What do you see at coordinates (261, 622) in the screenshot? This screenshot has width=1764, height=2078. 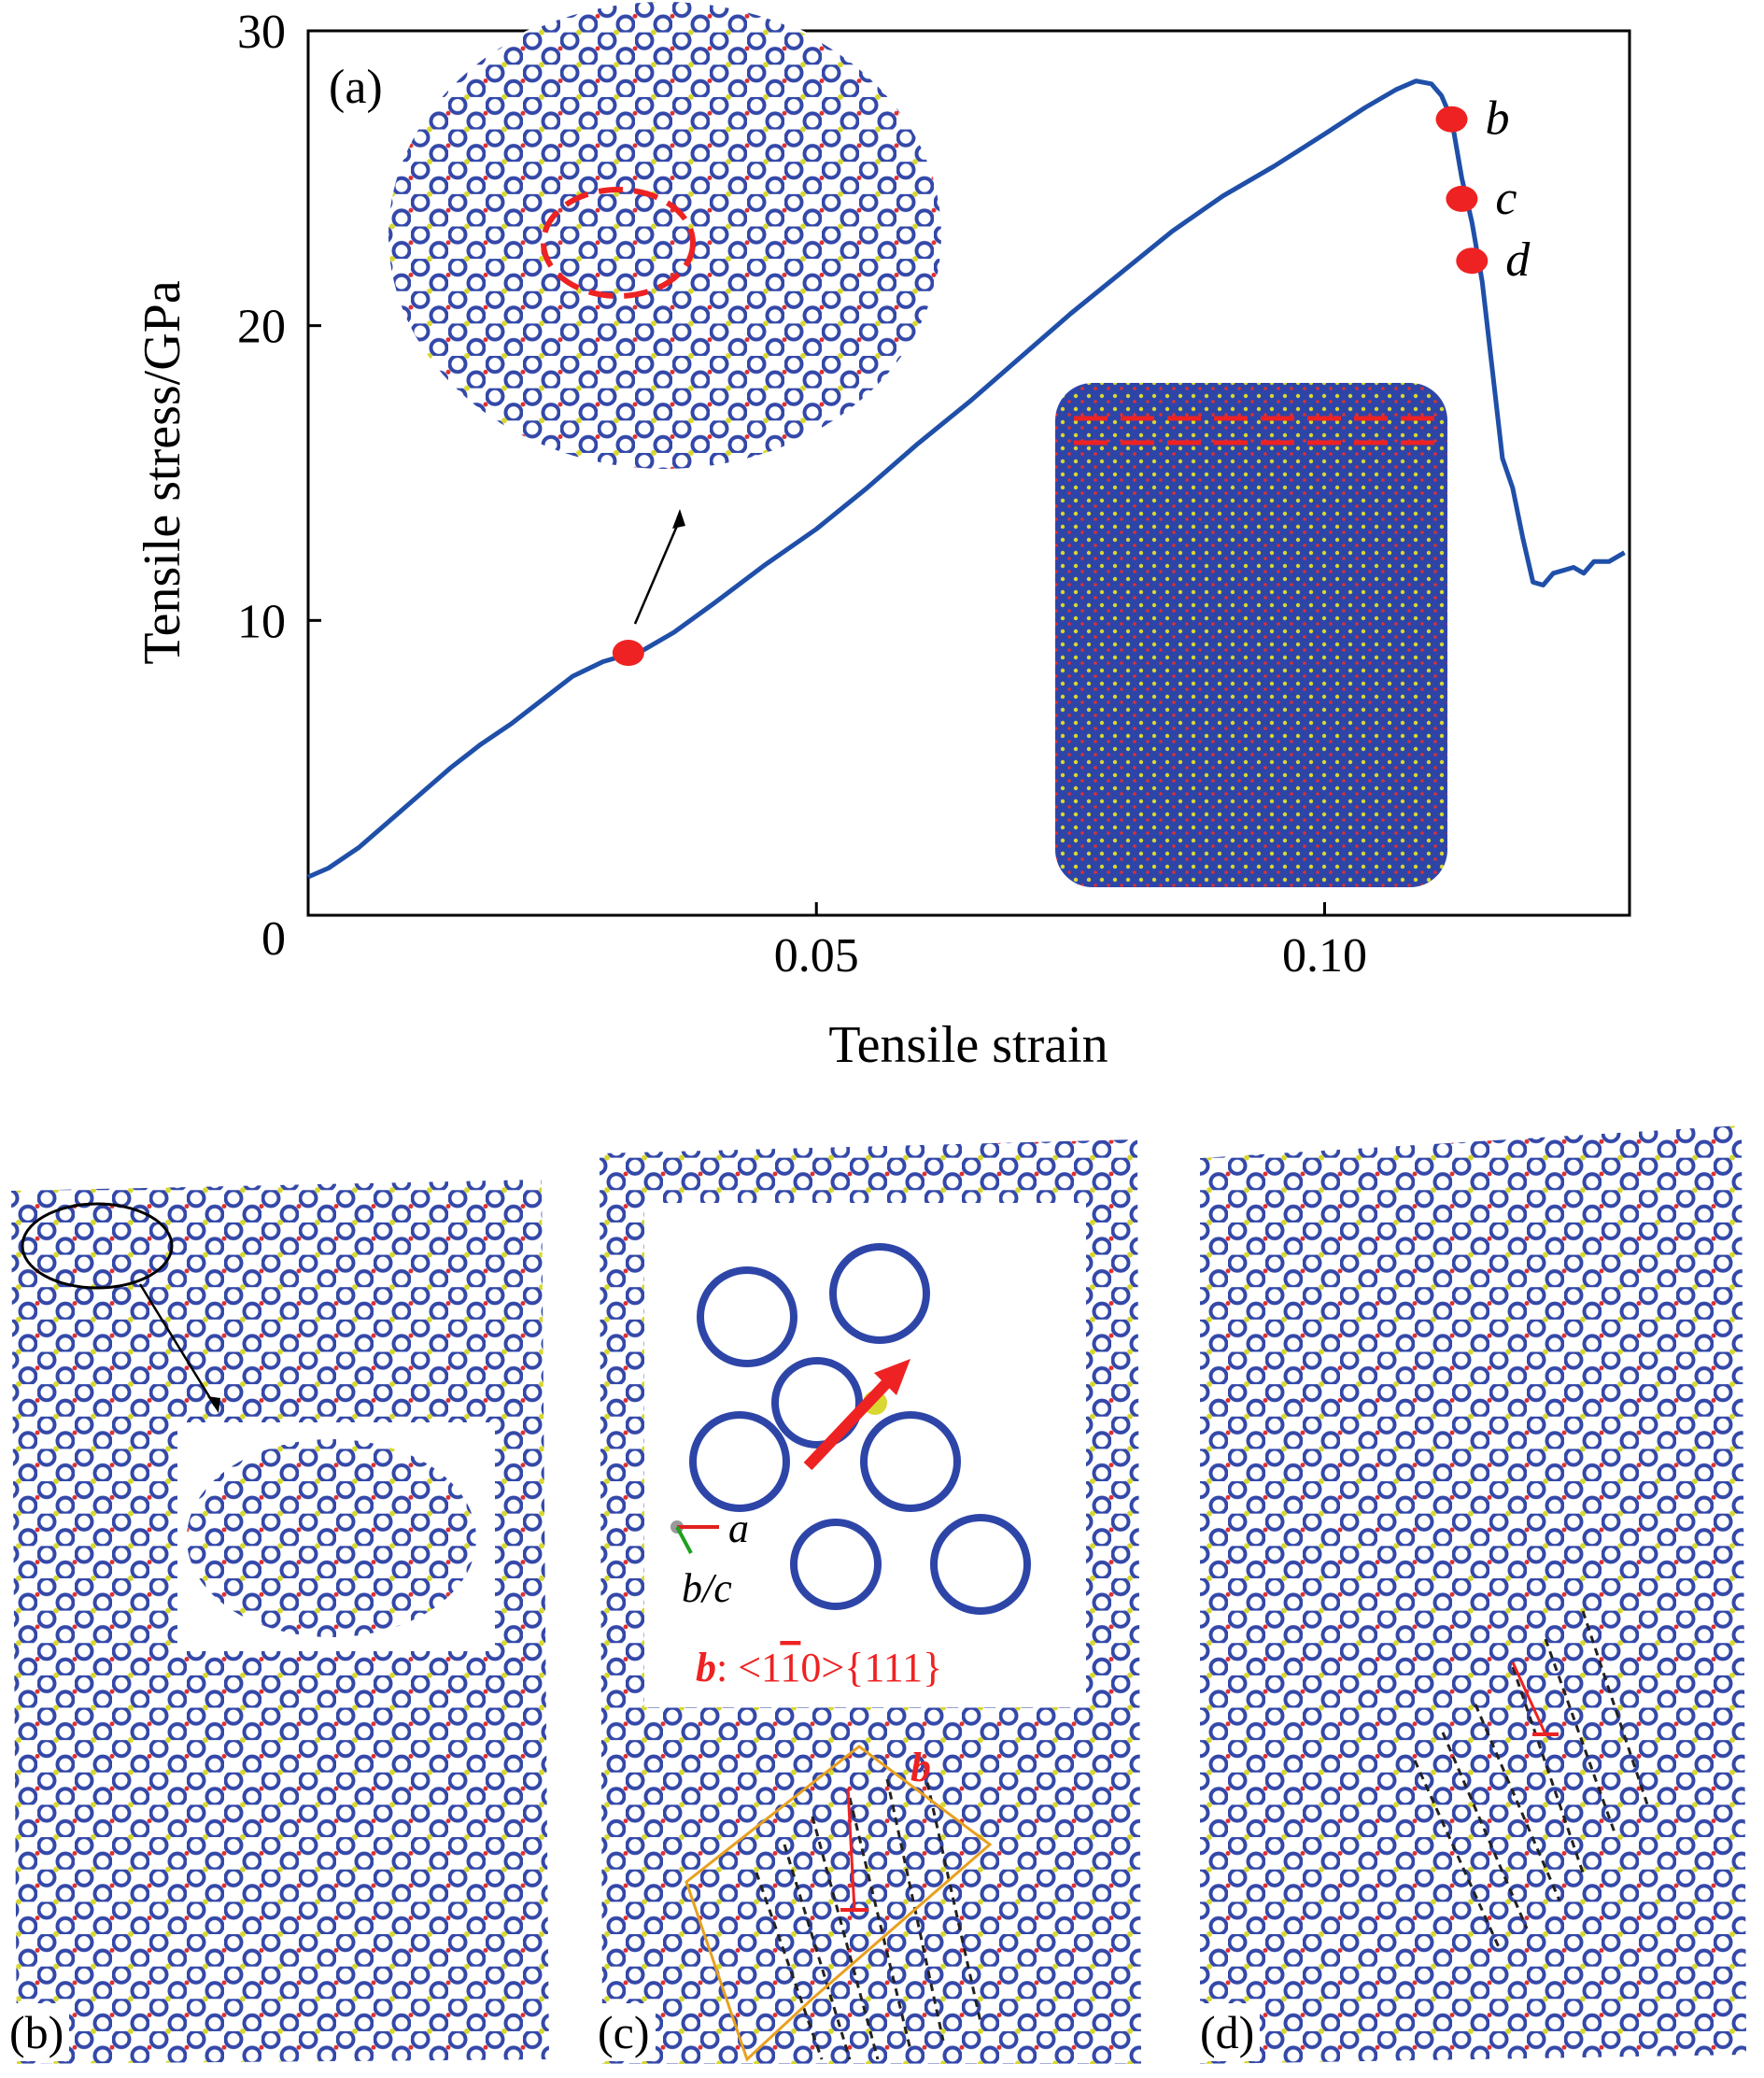 I see `y-tick-label: 10` at bounding box center [261, 622].